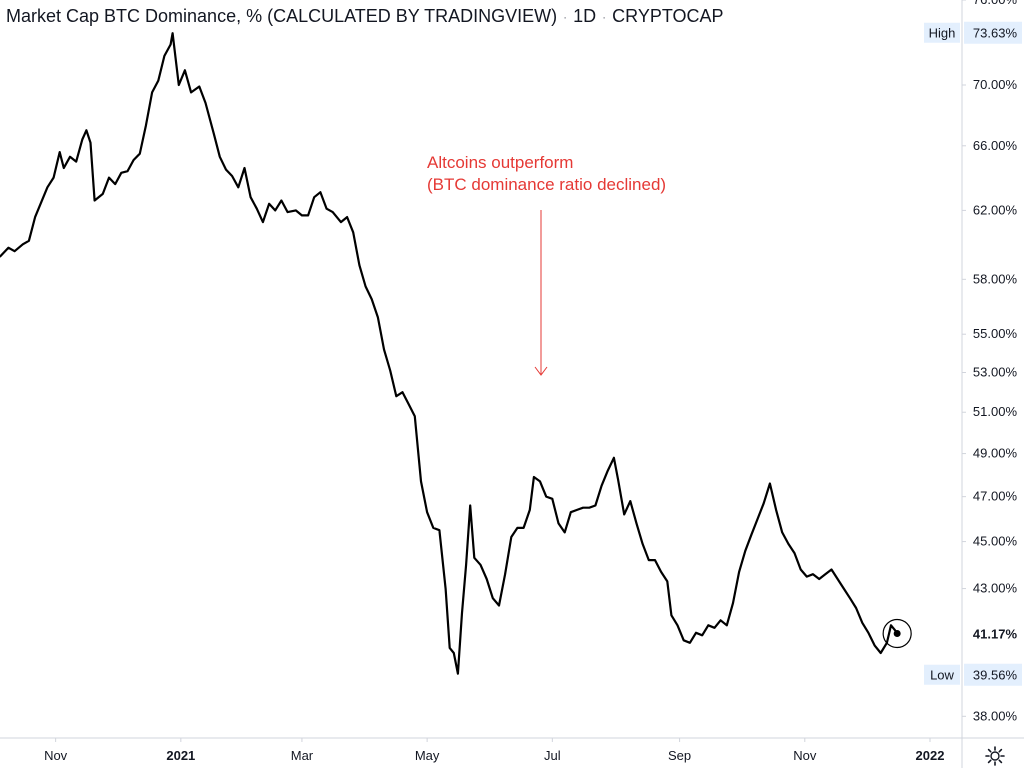 This screenshot has width=1024, height=768. What do you see at coordinates (995, 3) in the screenshot?
I see `y-tick-label: 76.00%` at bounding box center [995, 3].